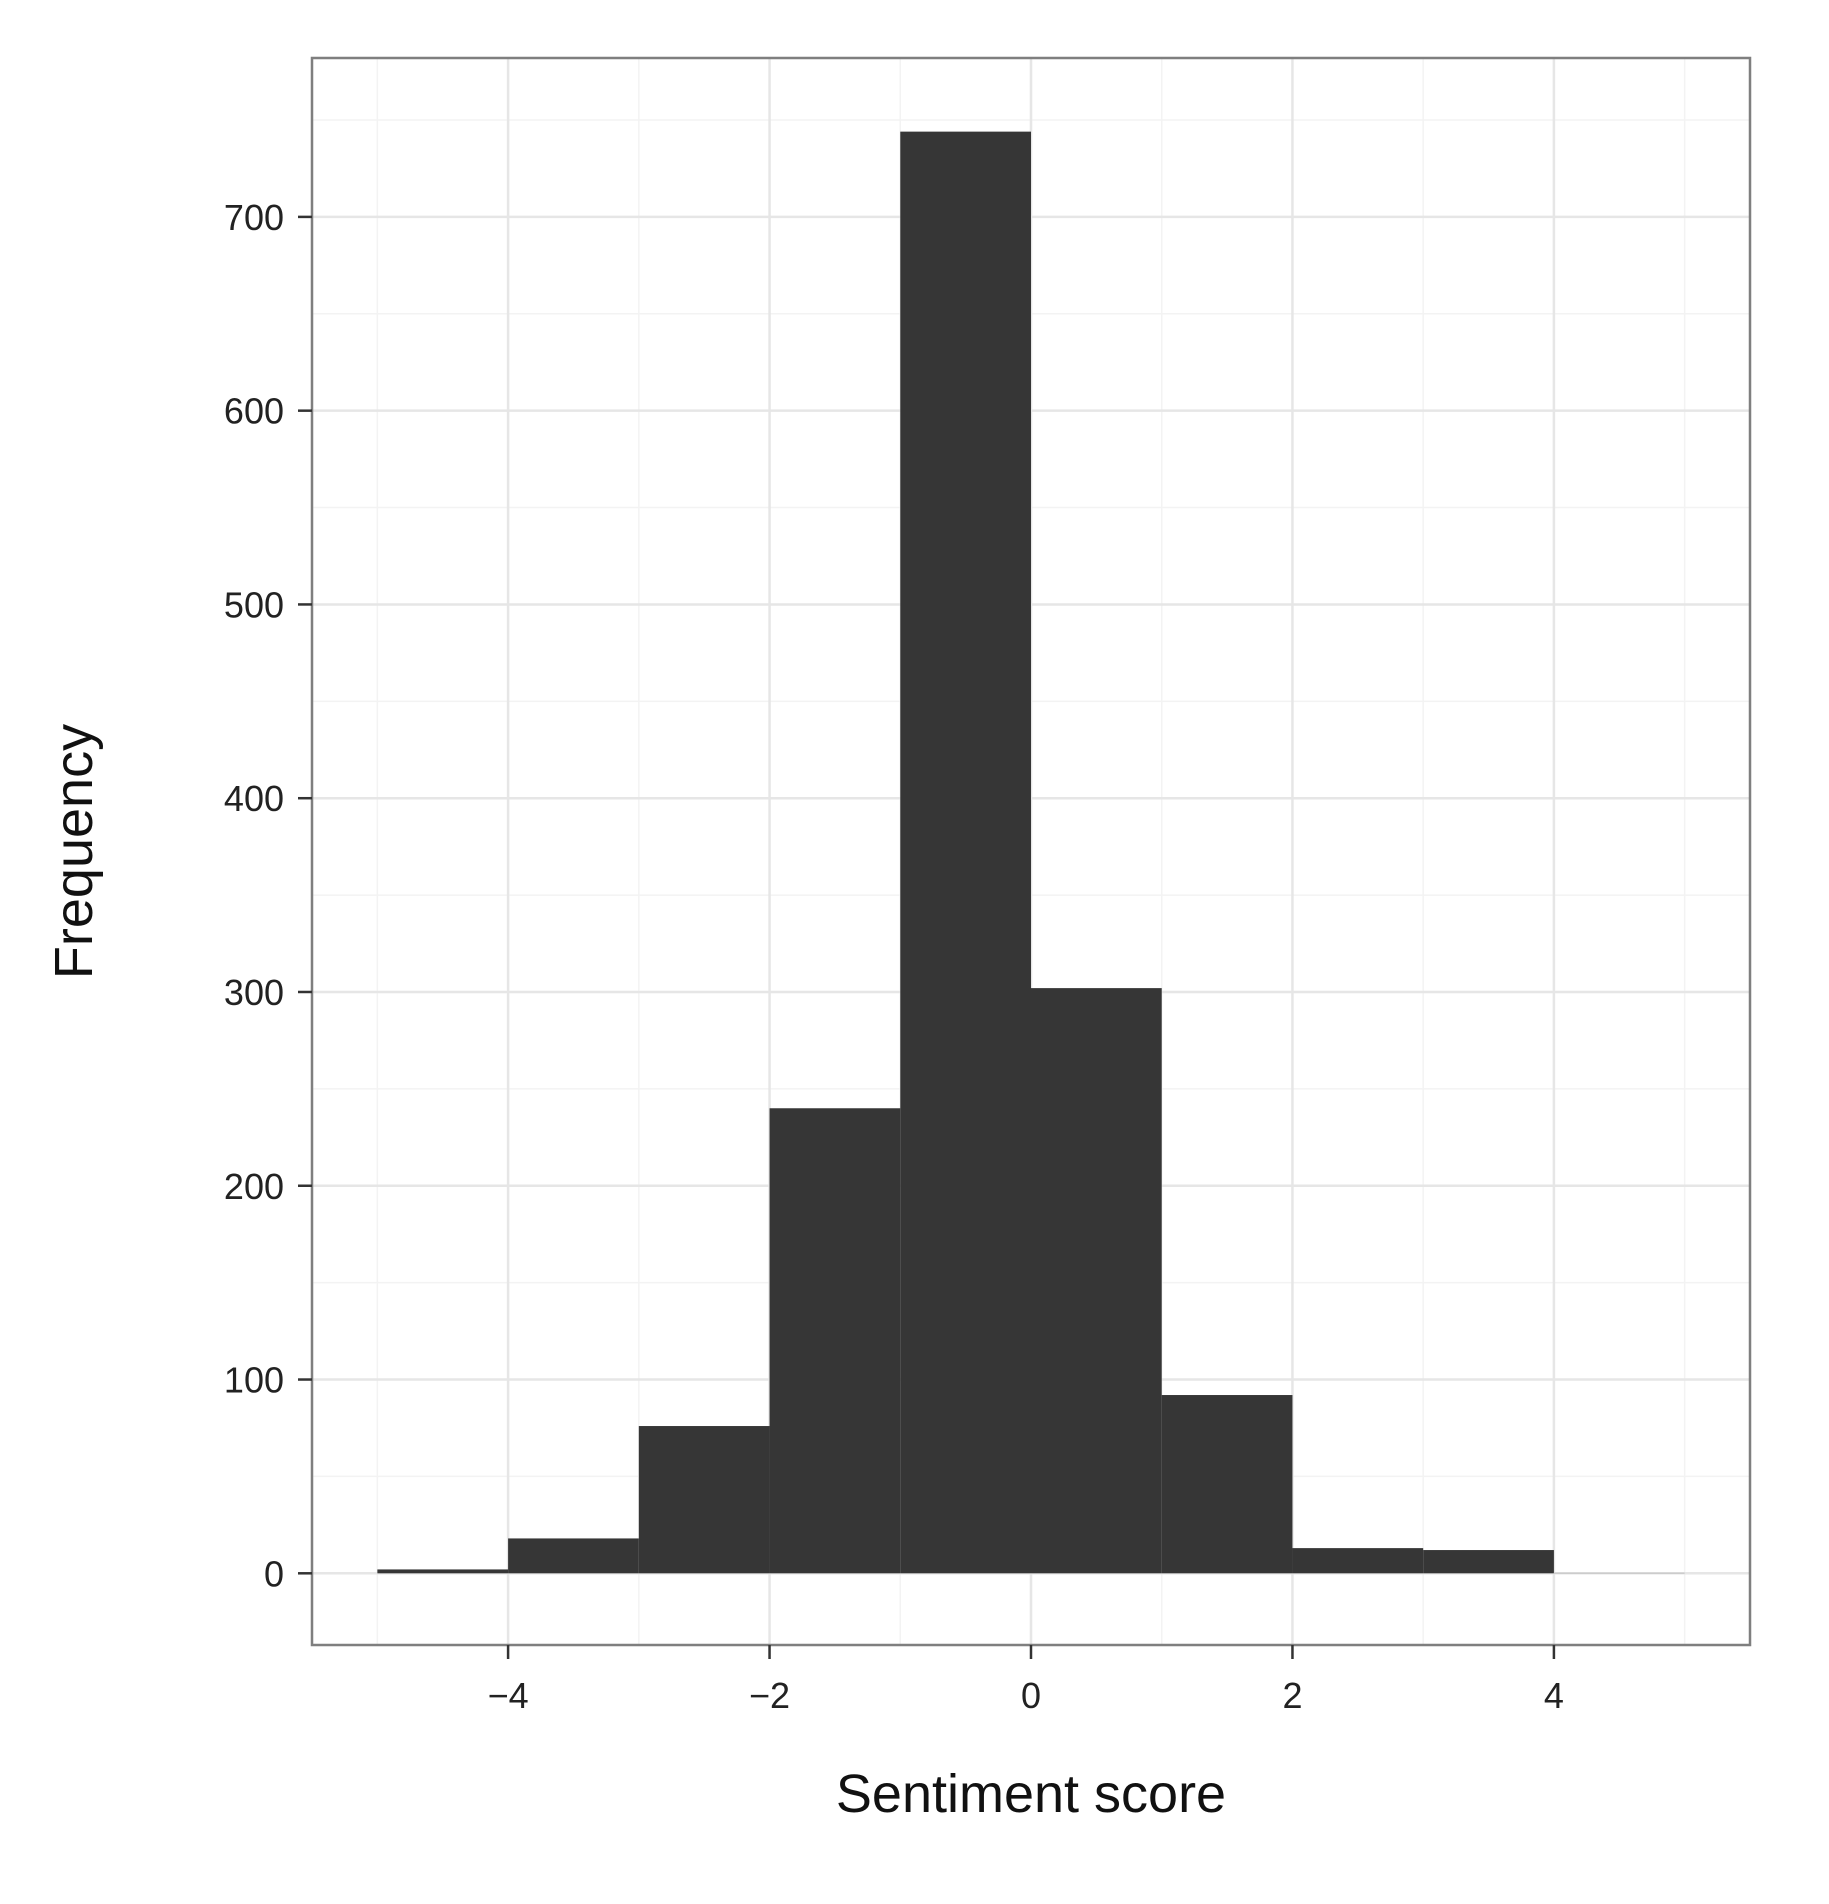  Describe the element at coordinates (254, 1380) in the screenshot. I see `y-tick-label: 100` at that location.